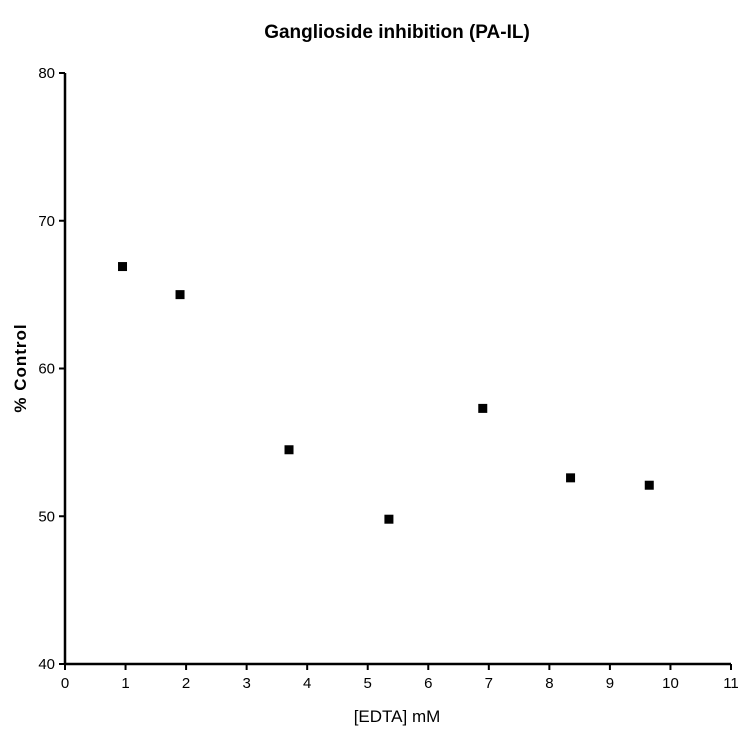 The height and width of the screenshot is (743, 744). What do you see at coordinates (489, 683) in the screenshot?
I see `x-tick-label: 7` at bounding box center [489, 683].